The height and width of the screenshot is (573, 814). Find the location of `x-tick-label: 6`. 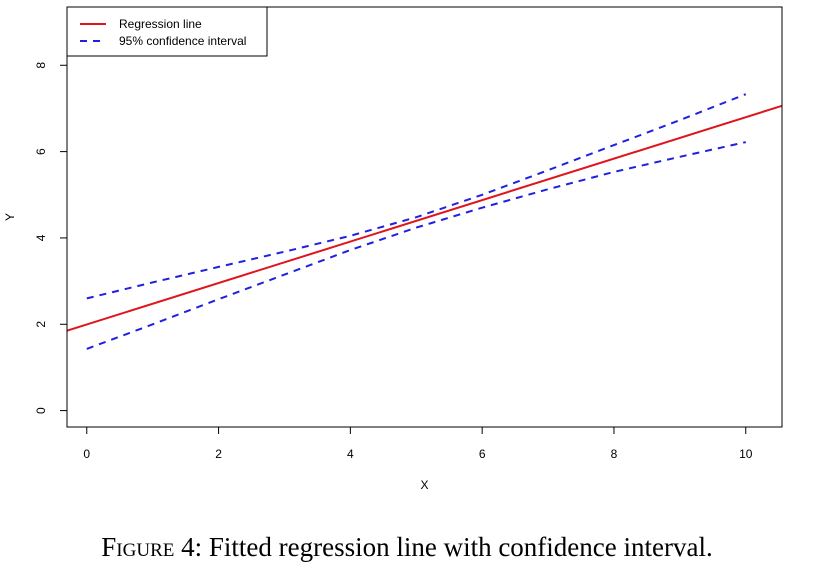

x-tick-label: 6 is located at coordinates (482, 454).